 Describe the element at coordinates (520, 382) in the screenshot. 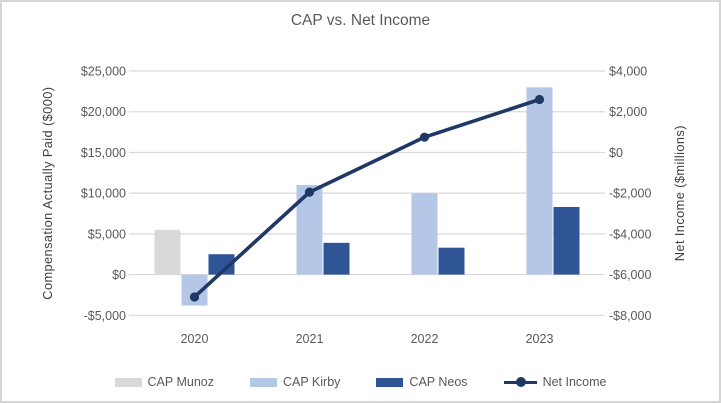

I see `legend-line-swatch` at that location.